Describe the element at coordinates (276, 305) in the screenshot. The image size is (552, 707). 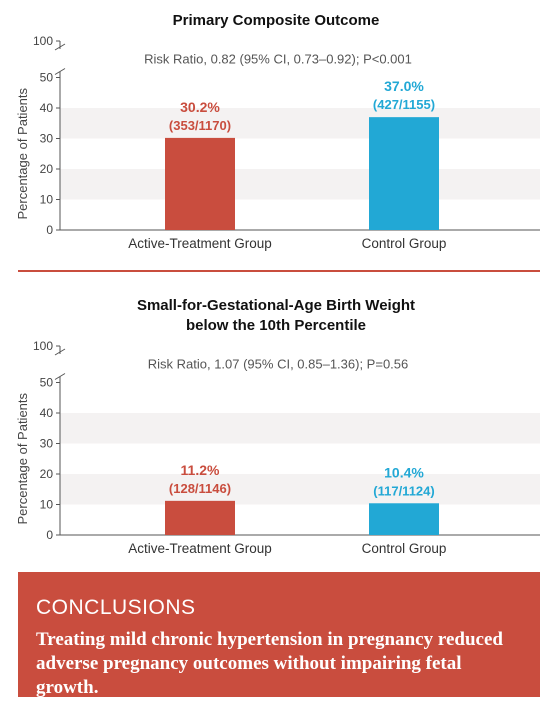
I see `chart-title: Small-for-Gestational-Age Birth Weight` at that location.